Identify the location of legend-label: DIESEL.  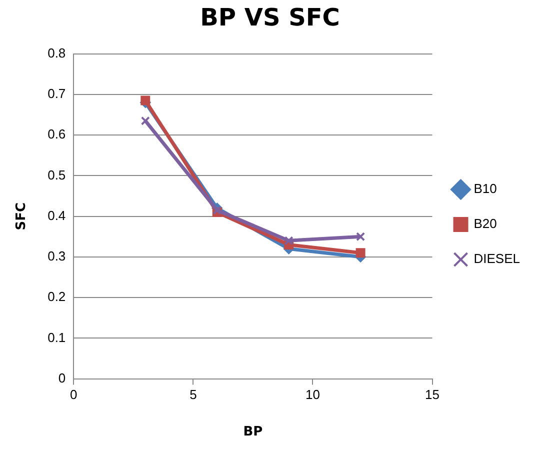
(497, 258).